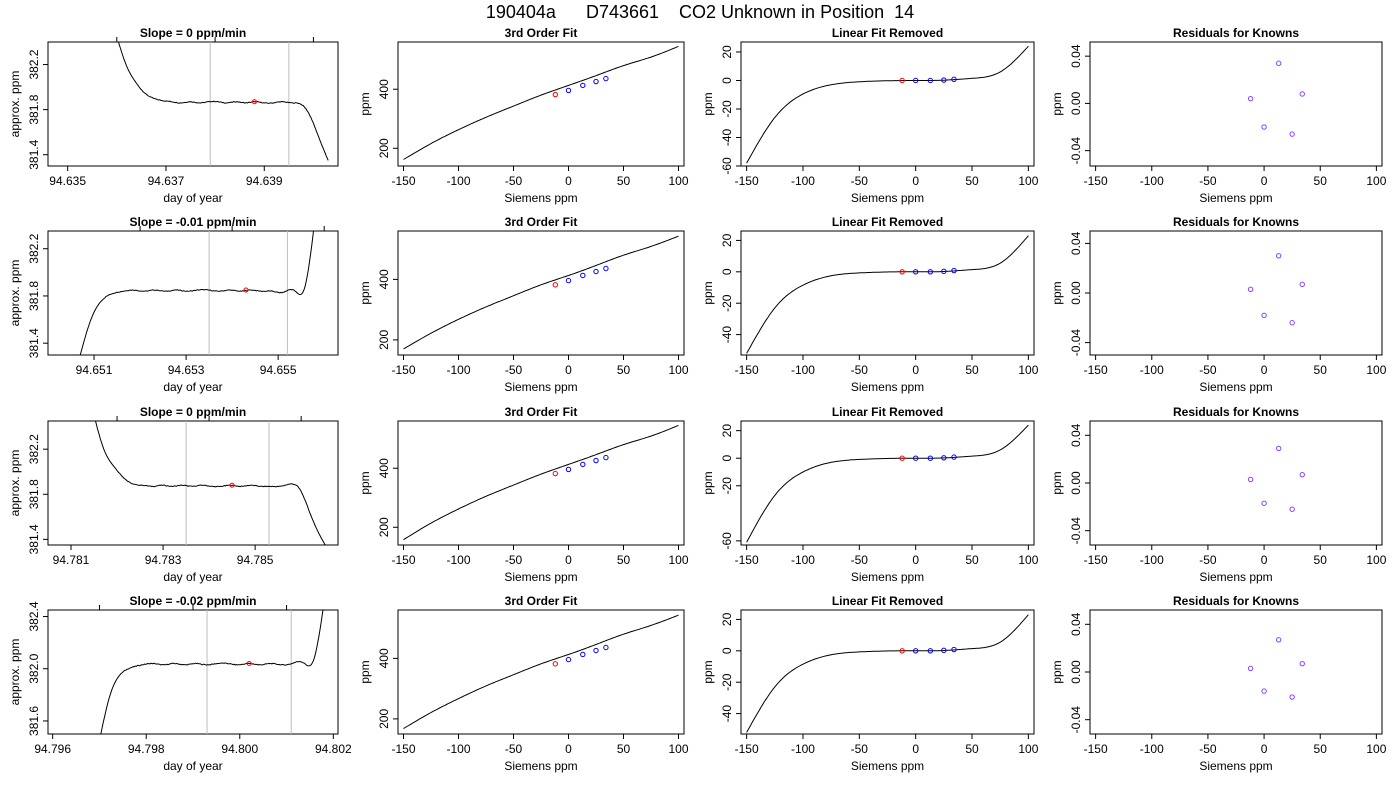  Describe the element at coordinates (223, 101) in the screenshot. I see `data-trace` at that location.